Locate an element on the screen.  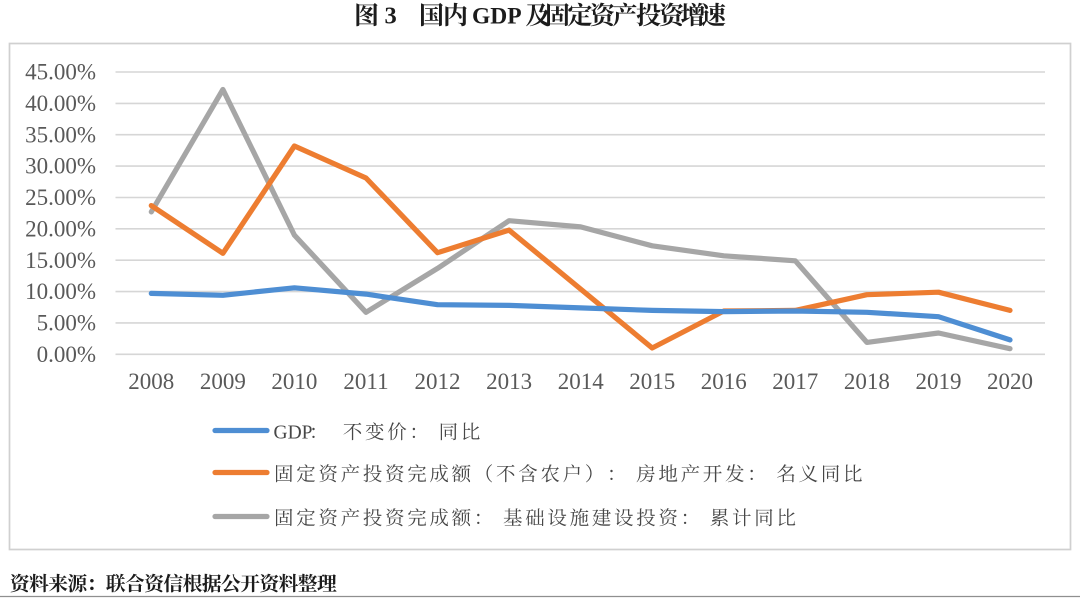
svg-text: 2009 is located at coordinates (223, 381).